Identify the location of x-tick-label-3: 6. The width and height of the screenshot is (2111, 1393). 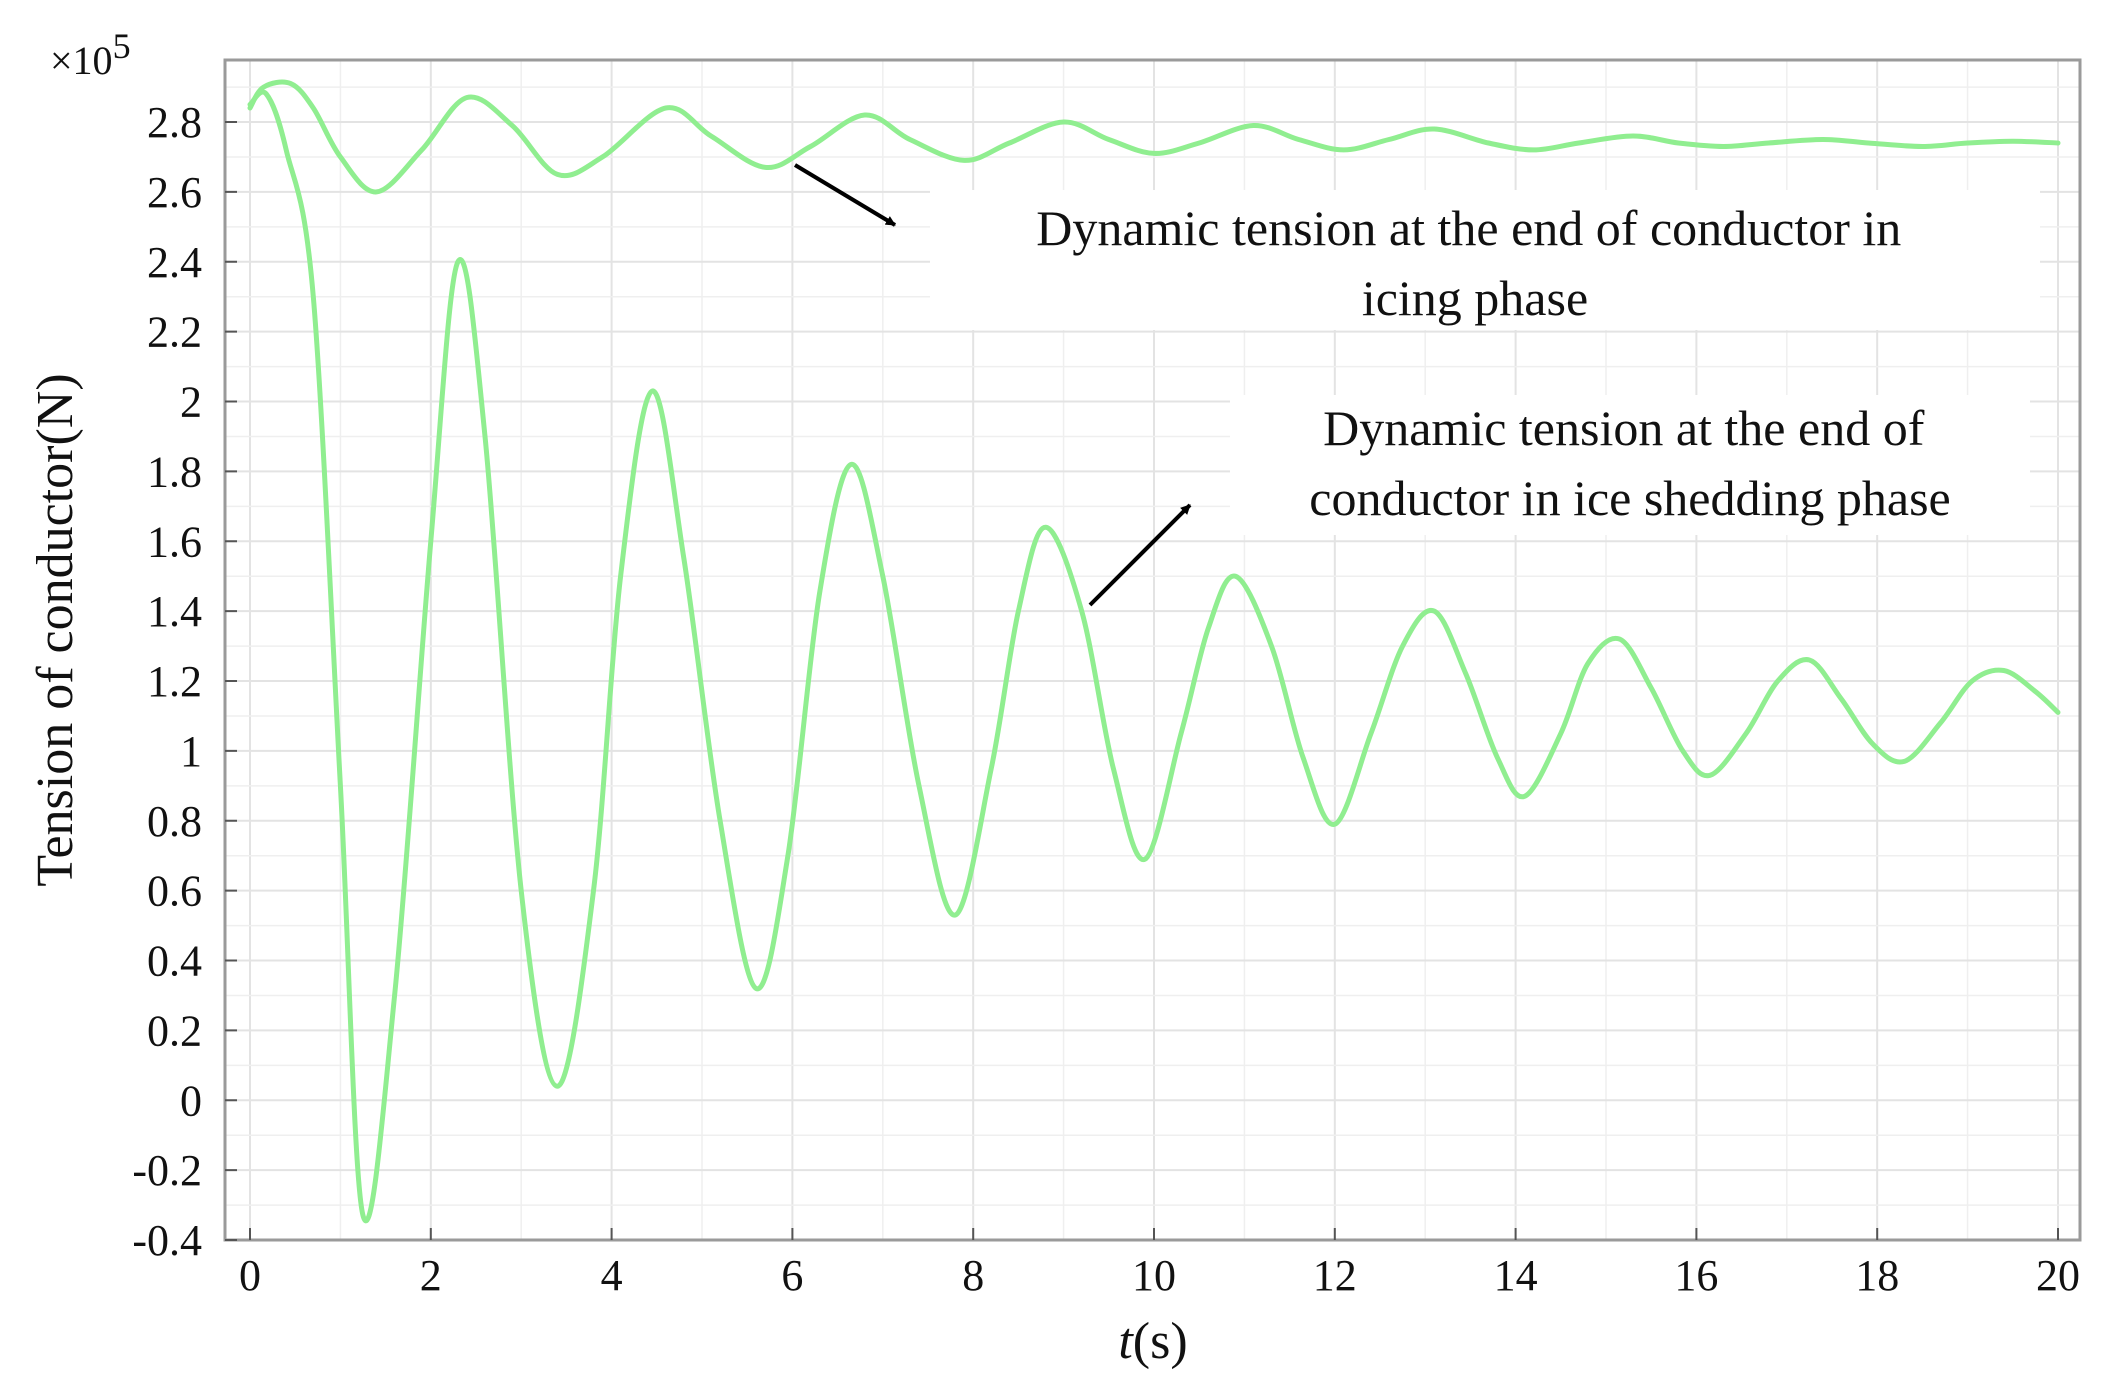
(792, 1275).